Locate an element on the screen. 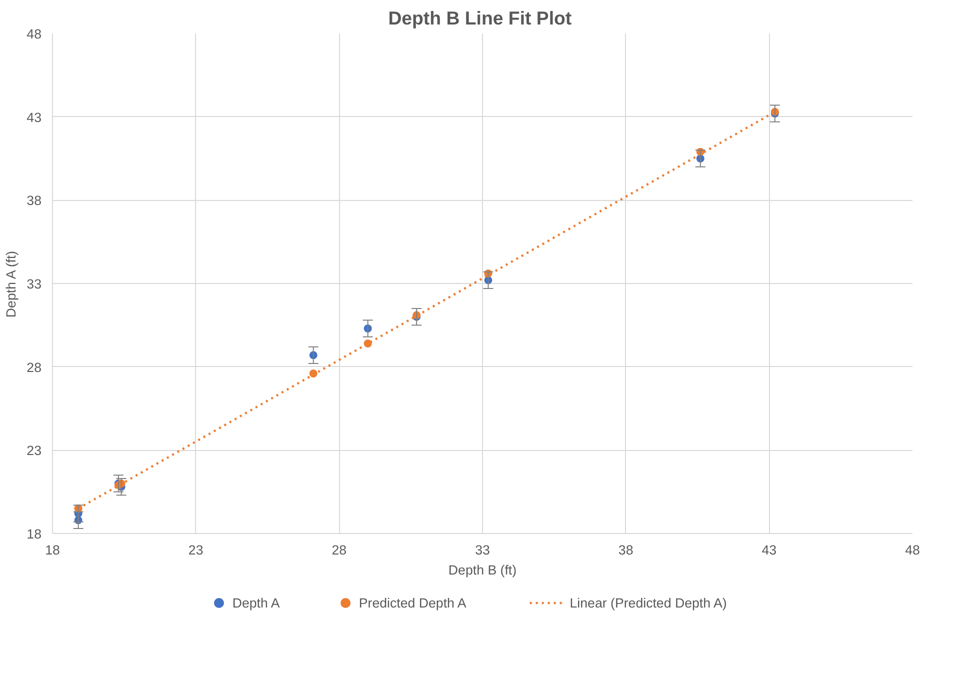 This screenshot has width=957, height=686. legend-label: Predicted Depth A is located at coordinates (412, 603).